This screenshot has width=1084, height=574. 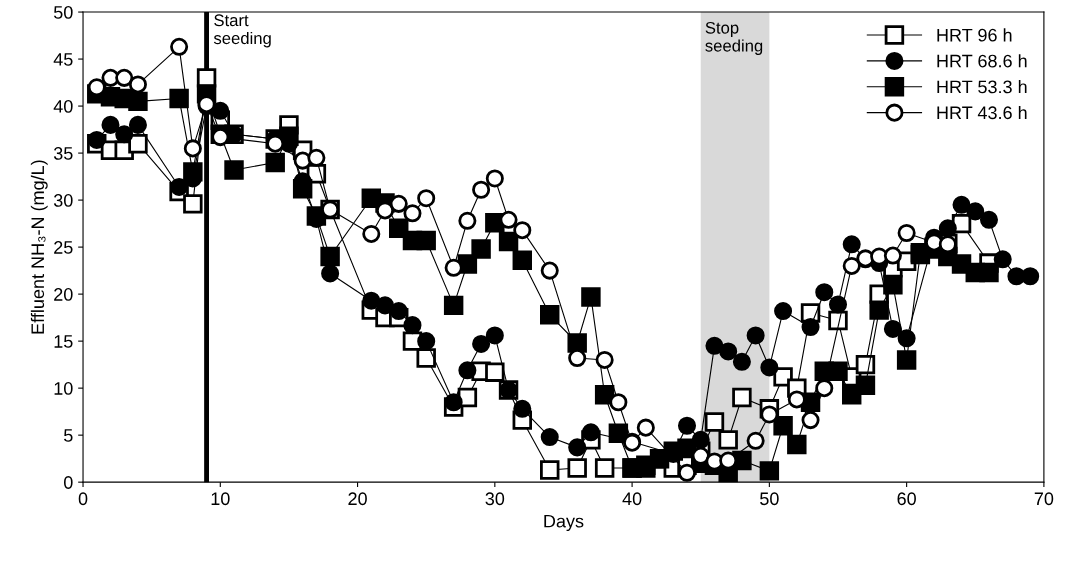 I want to click on band-label: Stop seeding, so click(x=734, y=38).